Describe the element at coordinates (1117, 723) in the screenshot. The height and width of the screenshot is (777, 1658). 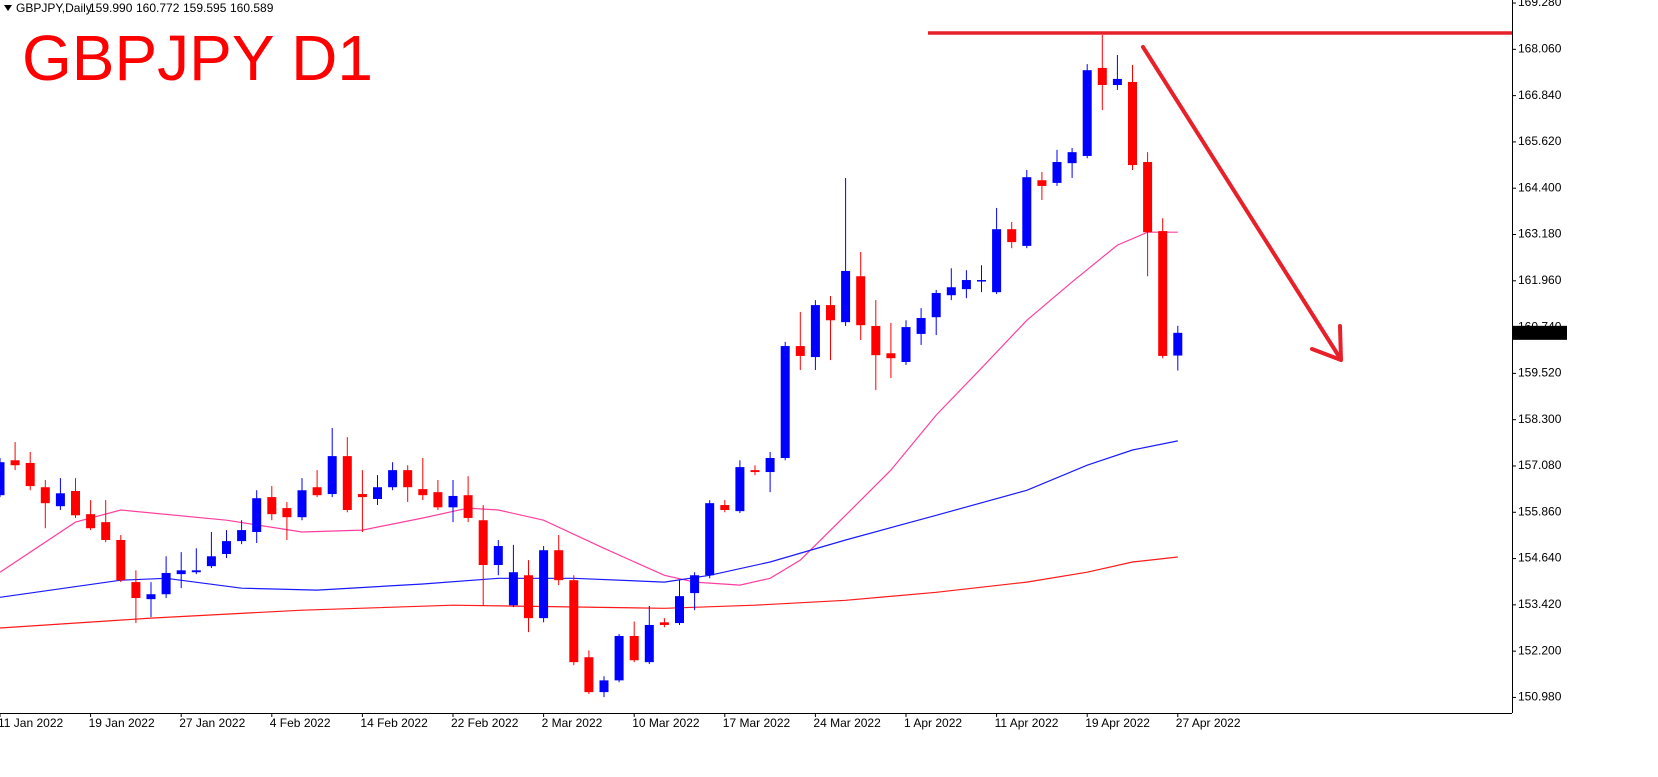
I see `x-tick-label: 19 Apr 2022` at that location.